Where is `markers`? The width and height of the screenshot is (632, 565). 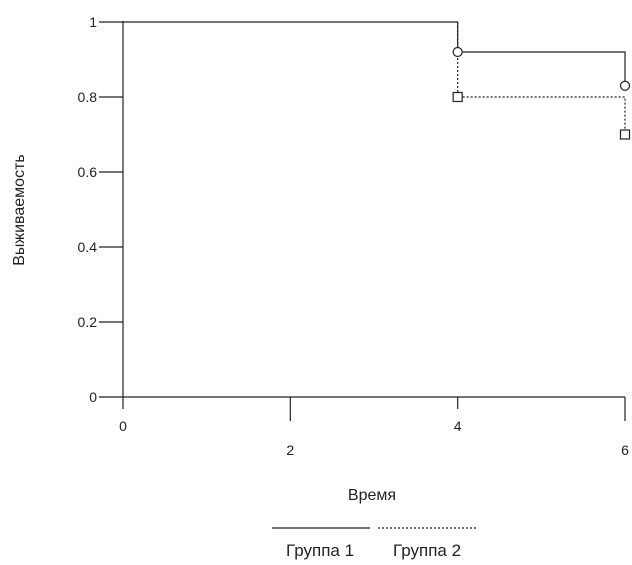
markers is located at coordinates (541, 93).